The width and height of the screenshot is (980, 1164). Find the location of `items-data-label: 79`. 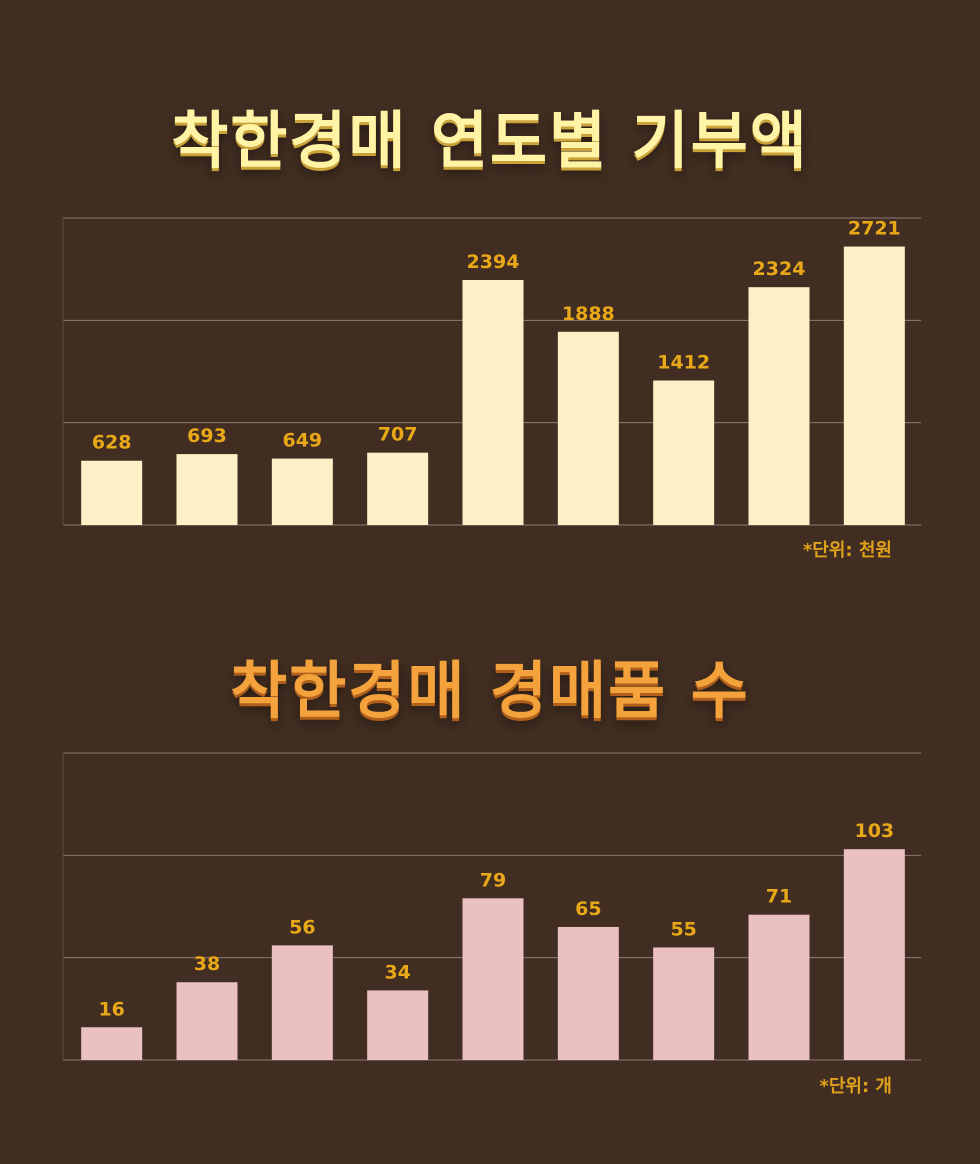

items-data-label: 79 is located at coordinates (493, 880).